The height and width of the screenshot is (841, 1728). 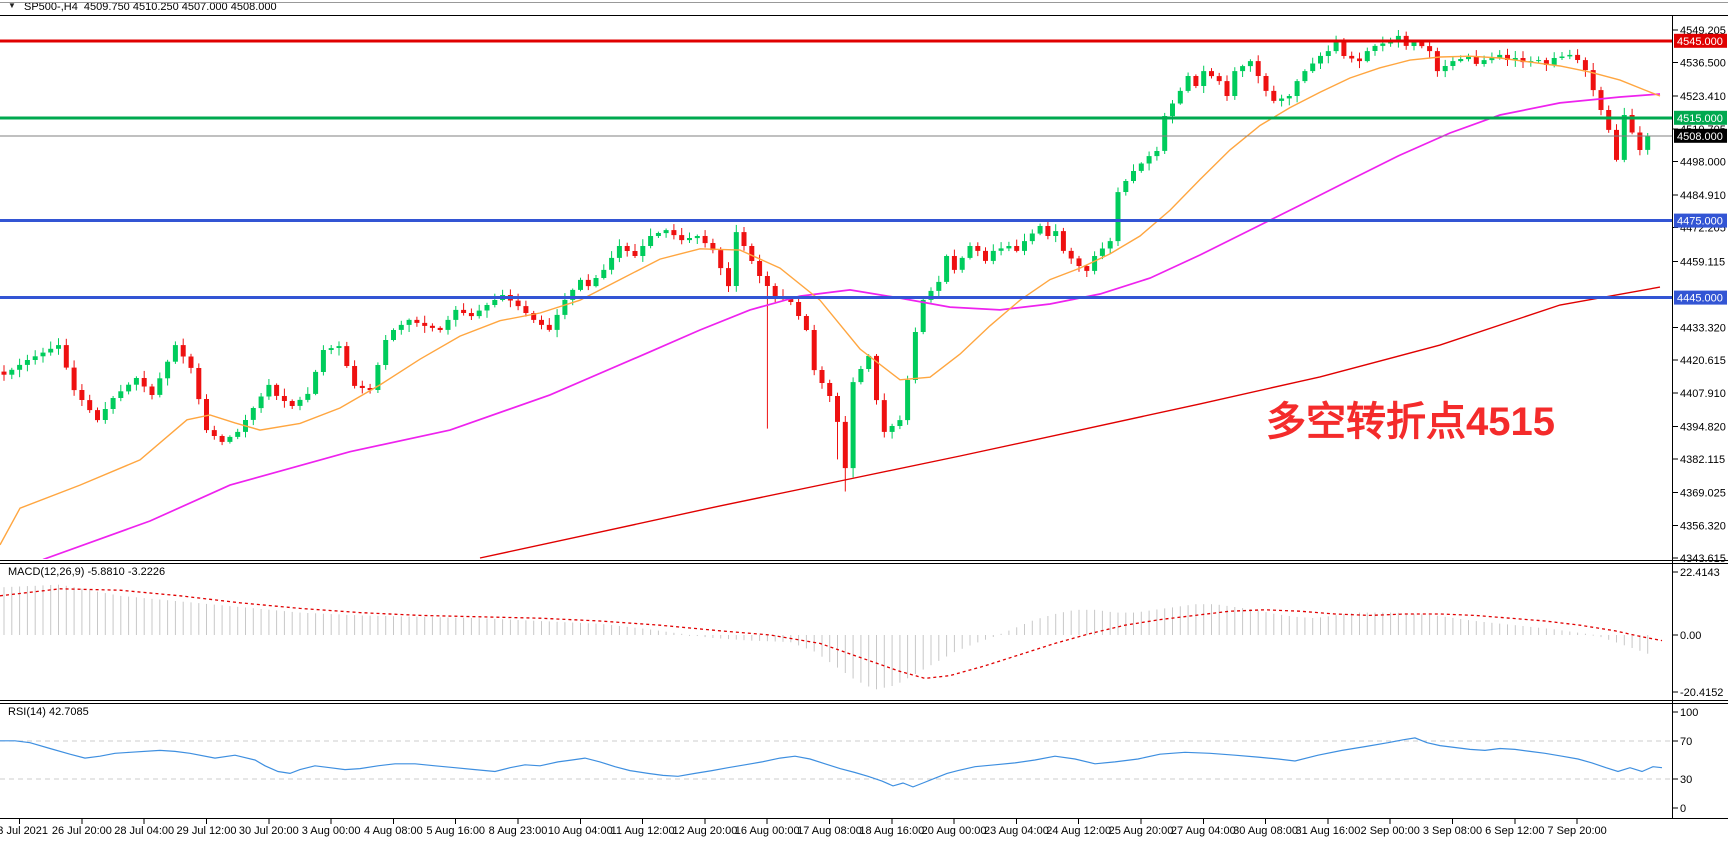 What do you see at coordinates (1703, 494) in the screenshot?
I see `price-tick-label: 4369.025` at bounding box center [1703, 494].